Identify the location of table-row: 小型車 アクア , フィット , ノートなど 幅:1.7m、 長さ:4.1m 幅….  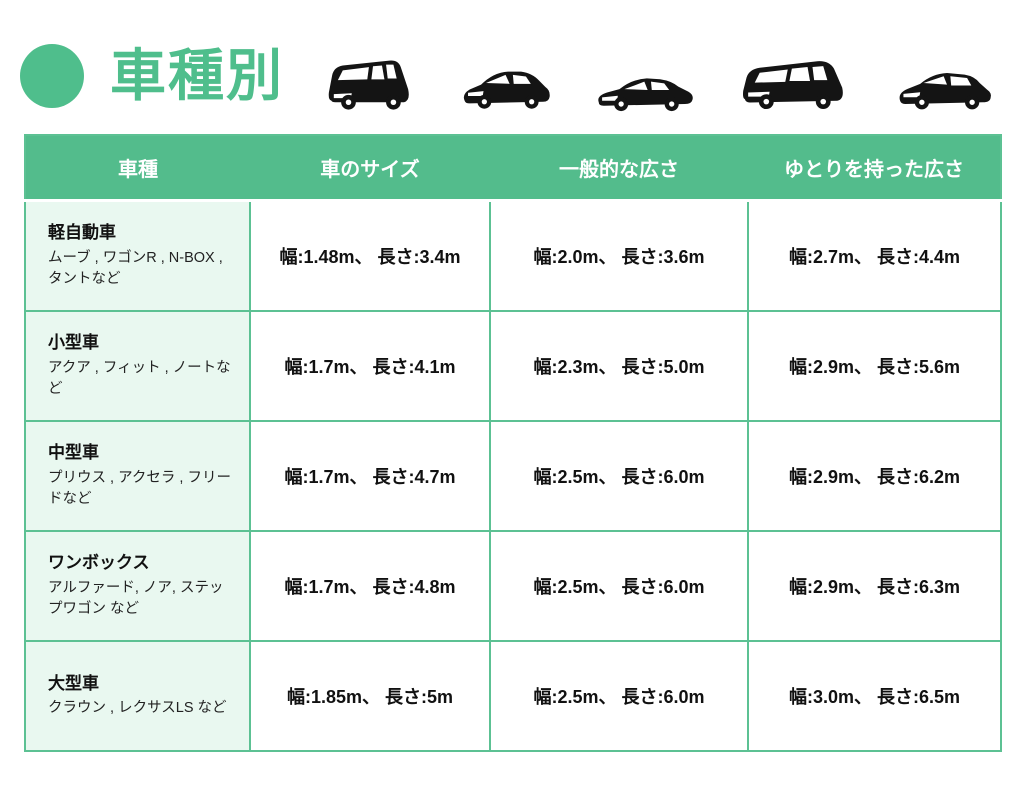
(513, 366).